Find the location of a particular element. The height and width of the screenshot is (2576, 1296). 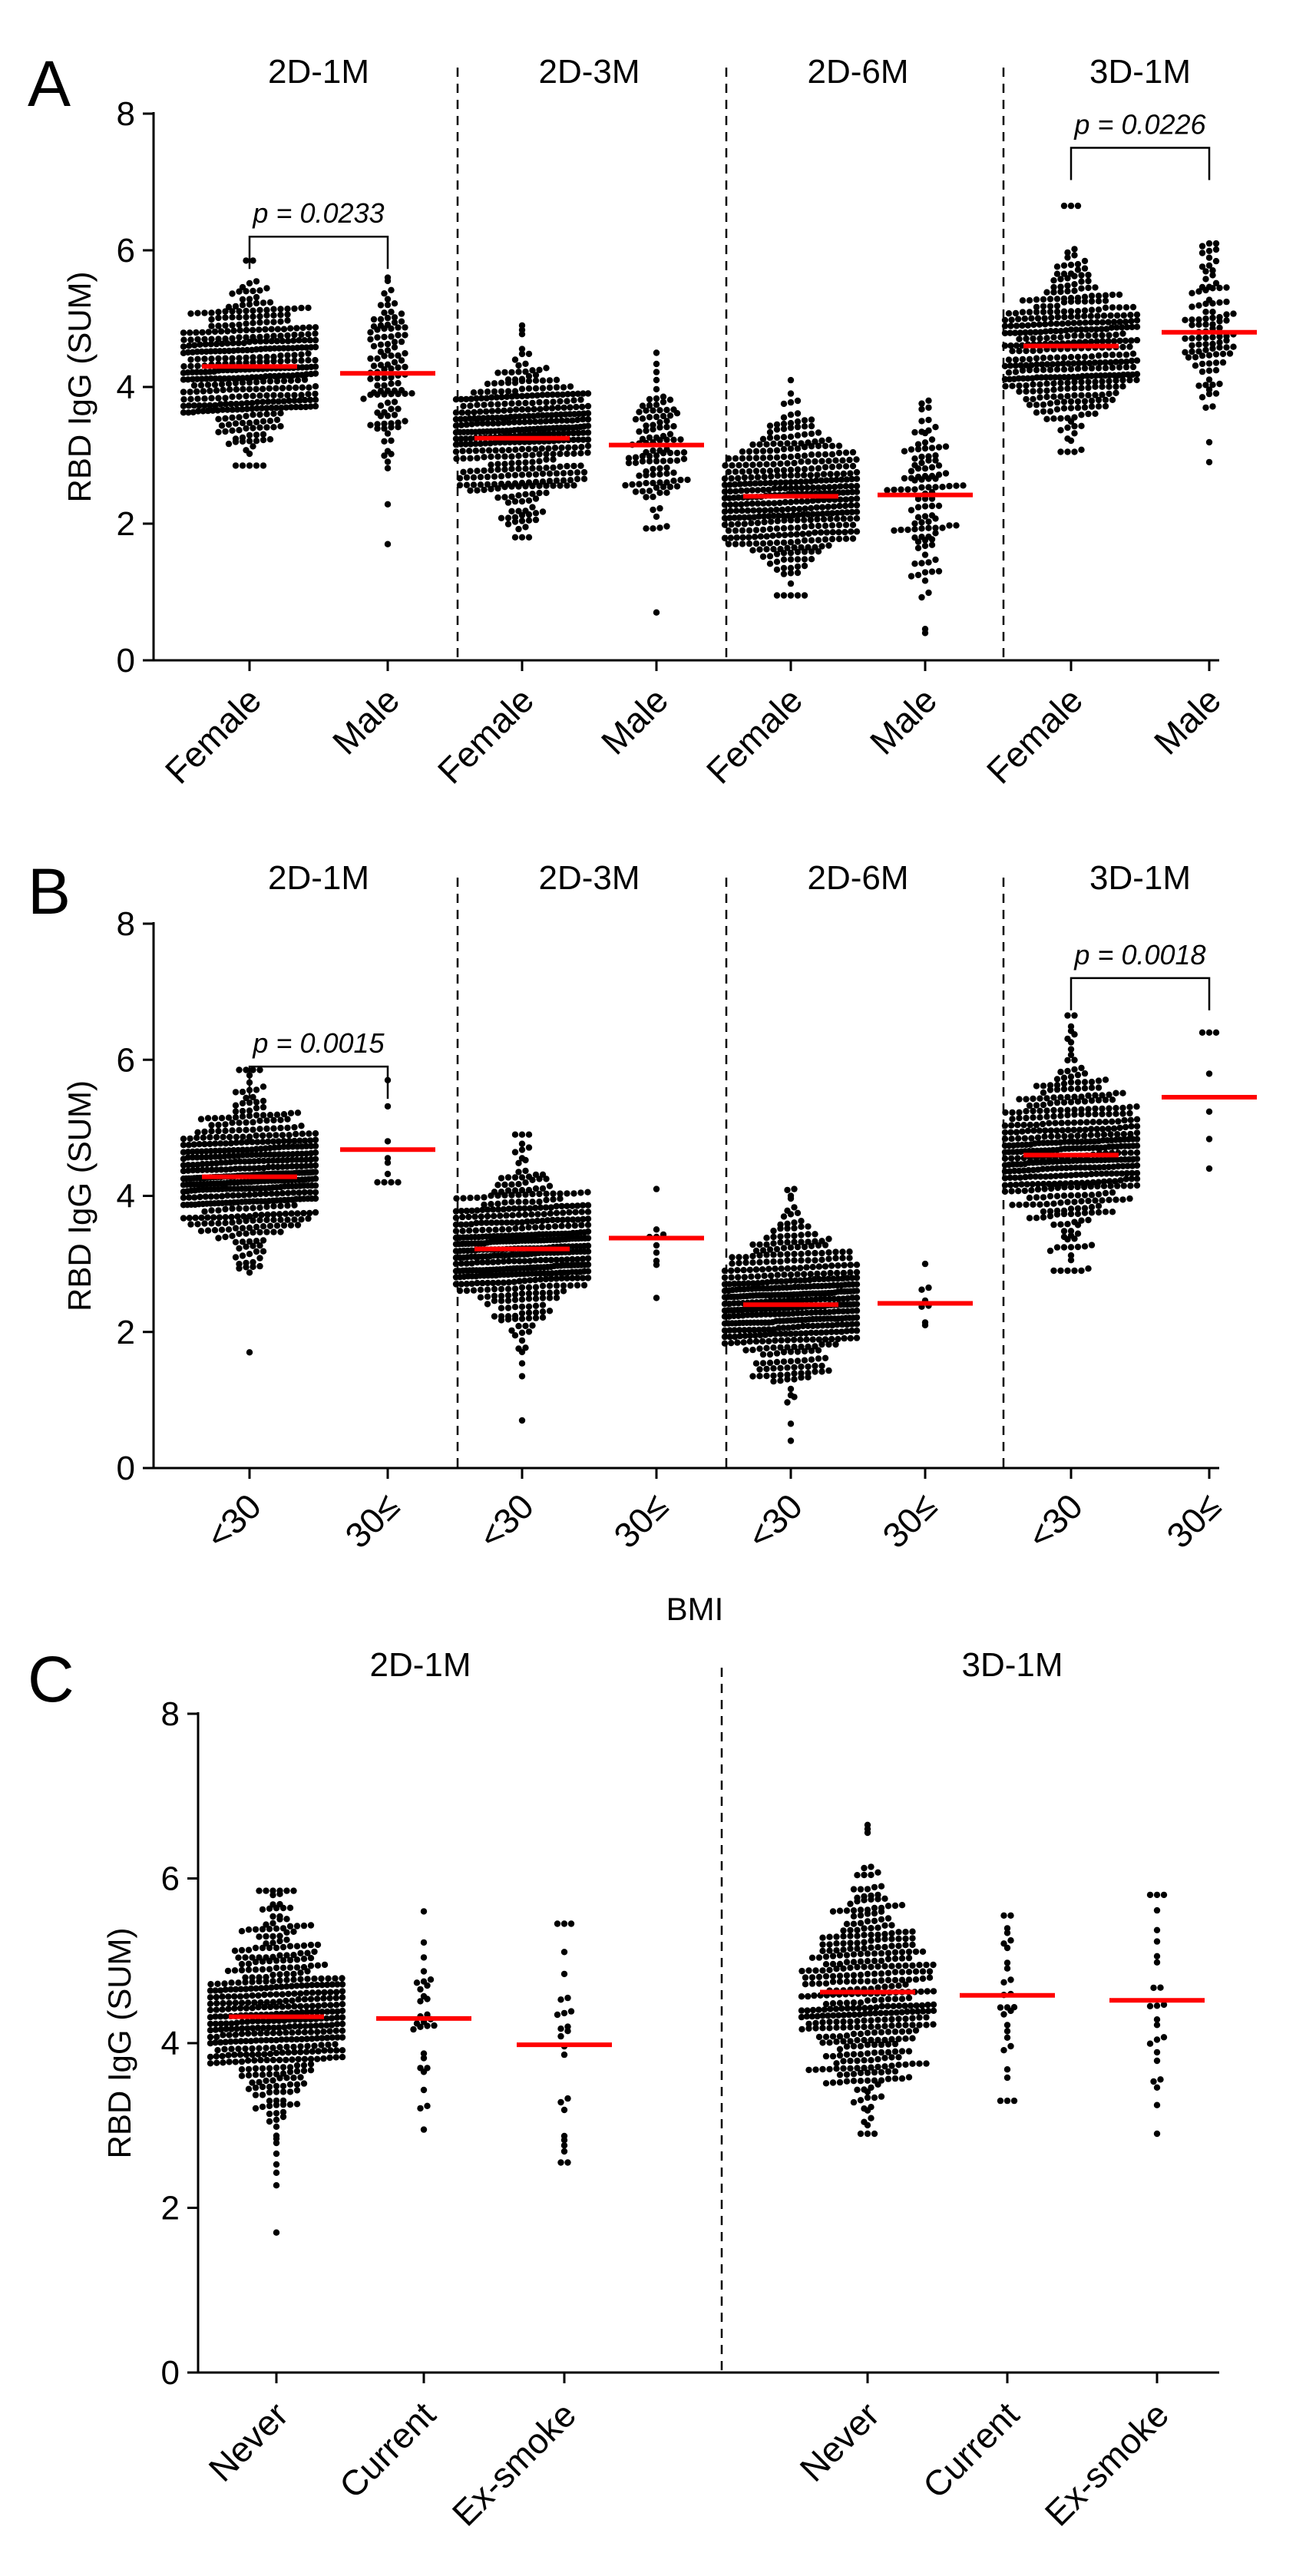

y-tick-label: 6 is located at coordinates (170, 1879).